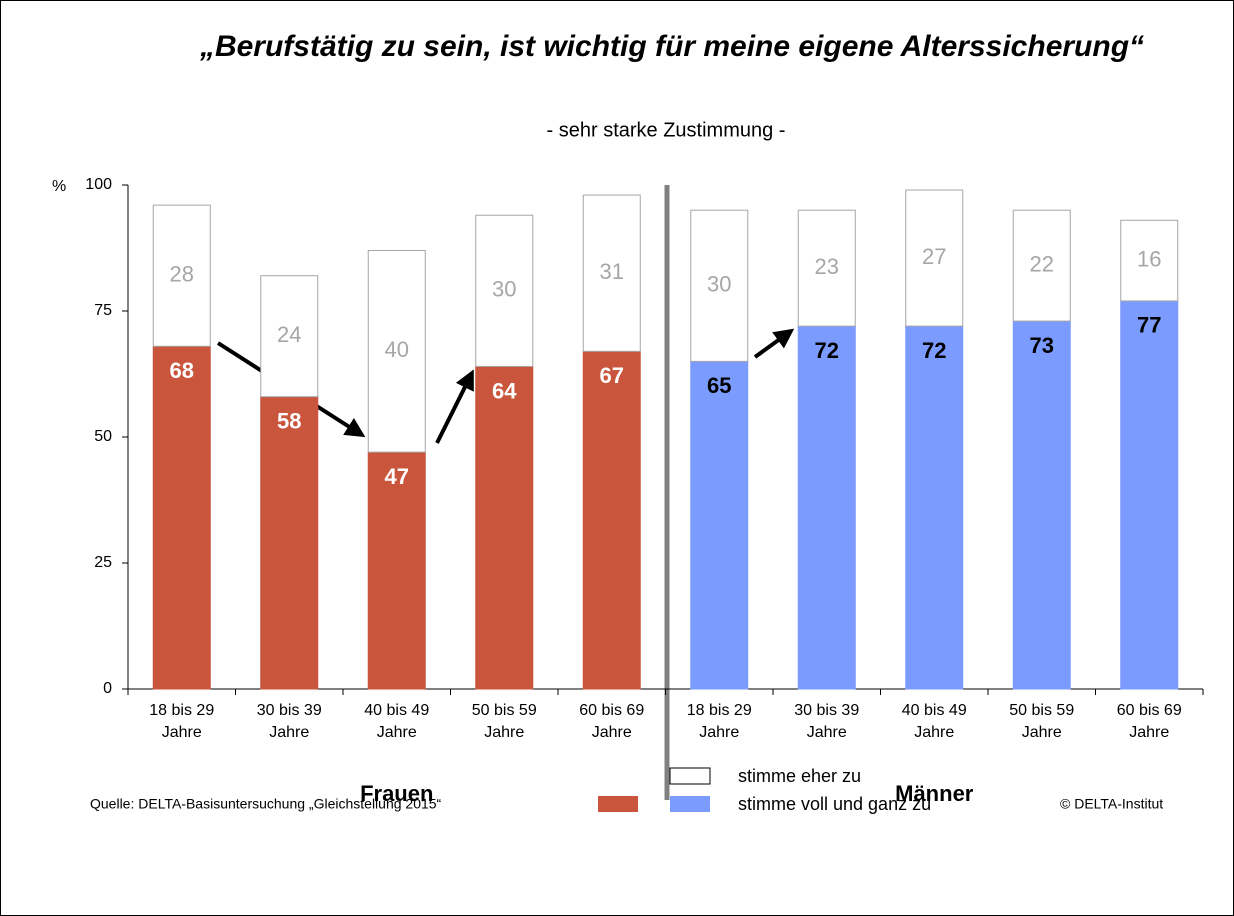 This screenshot has height=916, width=1234. I want to click on y-unit: %, so click(59, 186).